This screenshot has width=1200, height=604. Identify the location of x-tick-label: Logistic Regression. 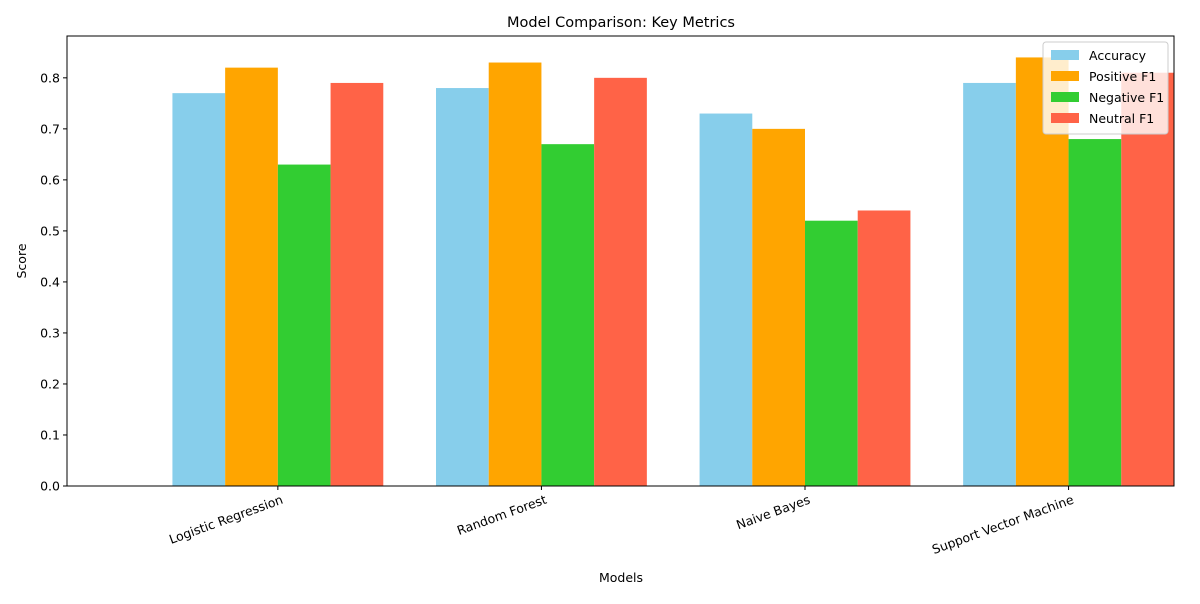
(226, 519).